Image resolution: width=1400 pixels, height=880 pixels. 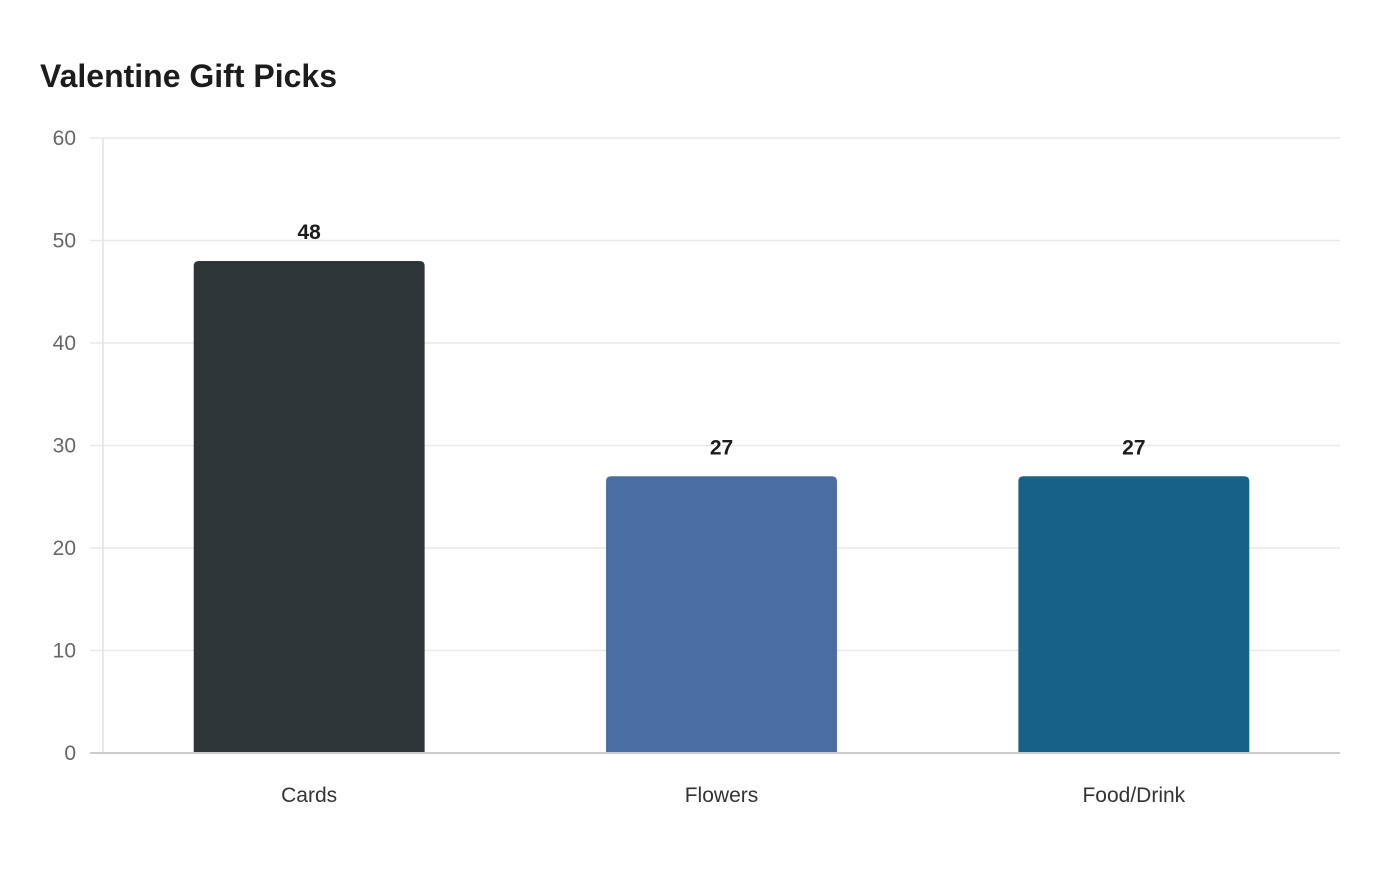 What do you see at coordinates (64, 548) in the screenshot?
I see `y-tick-label: 20` at bounding box center [64, 548].